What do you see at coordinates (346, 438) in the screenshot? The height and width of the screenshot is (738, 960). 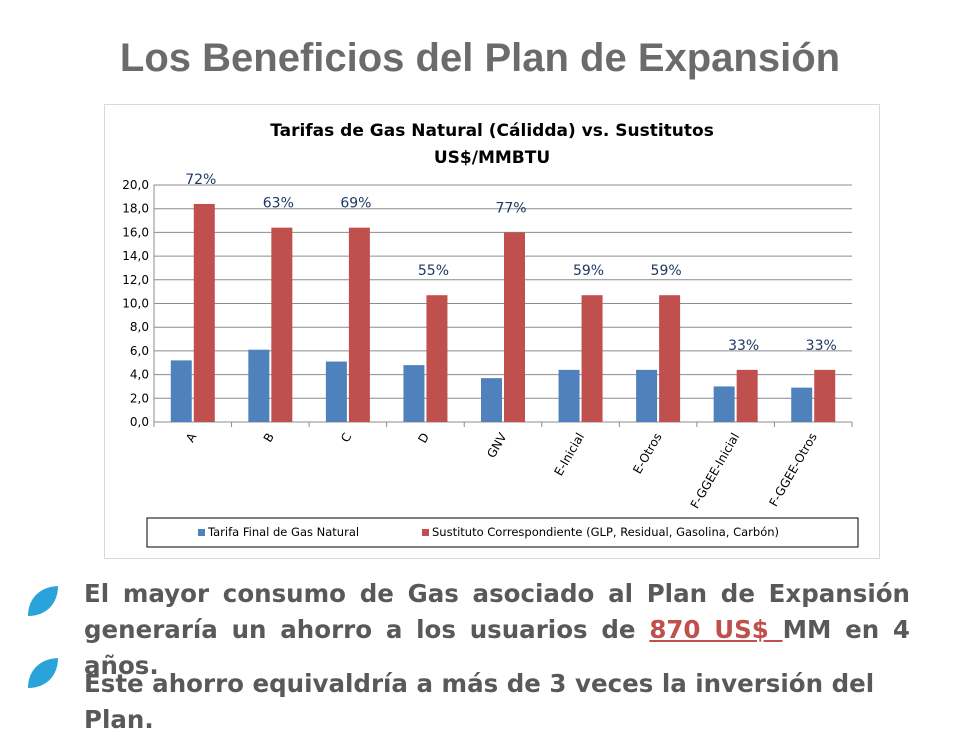 I see `x-category-label: C` at bounding box center [346, 438].